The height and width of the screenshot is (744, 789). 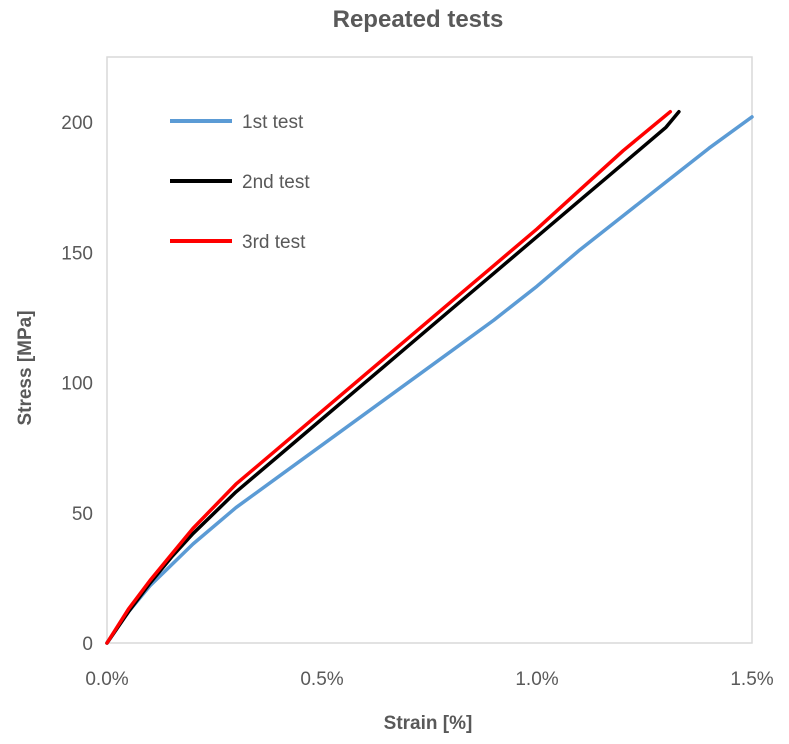 What do you see at coordinates (77, 123) in the screenshot?
I see `y-tick-label: 200` at bounding box center [77, 123].